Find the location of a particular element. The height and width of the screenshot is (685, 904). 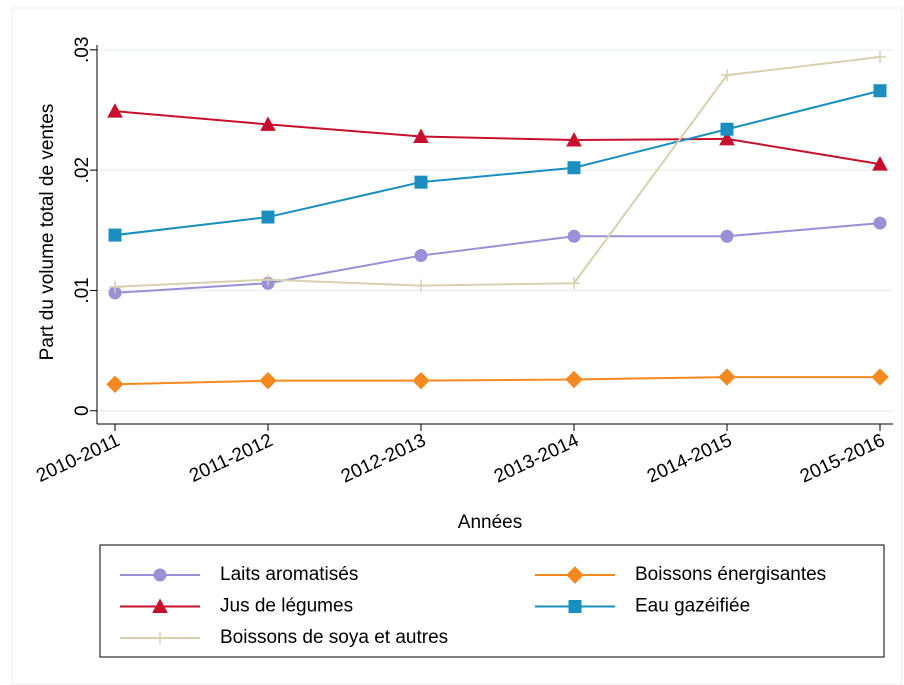

legend-label: Jus de légumes is located at coordinates (286, 606).